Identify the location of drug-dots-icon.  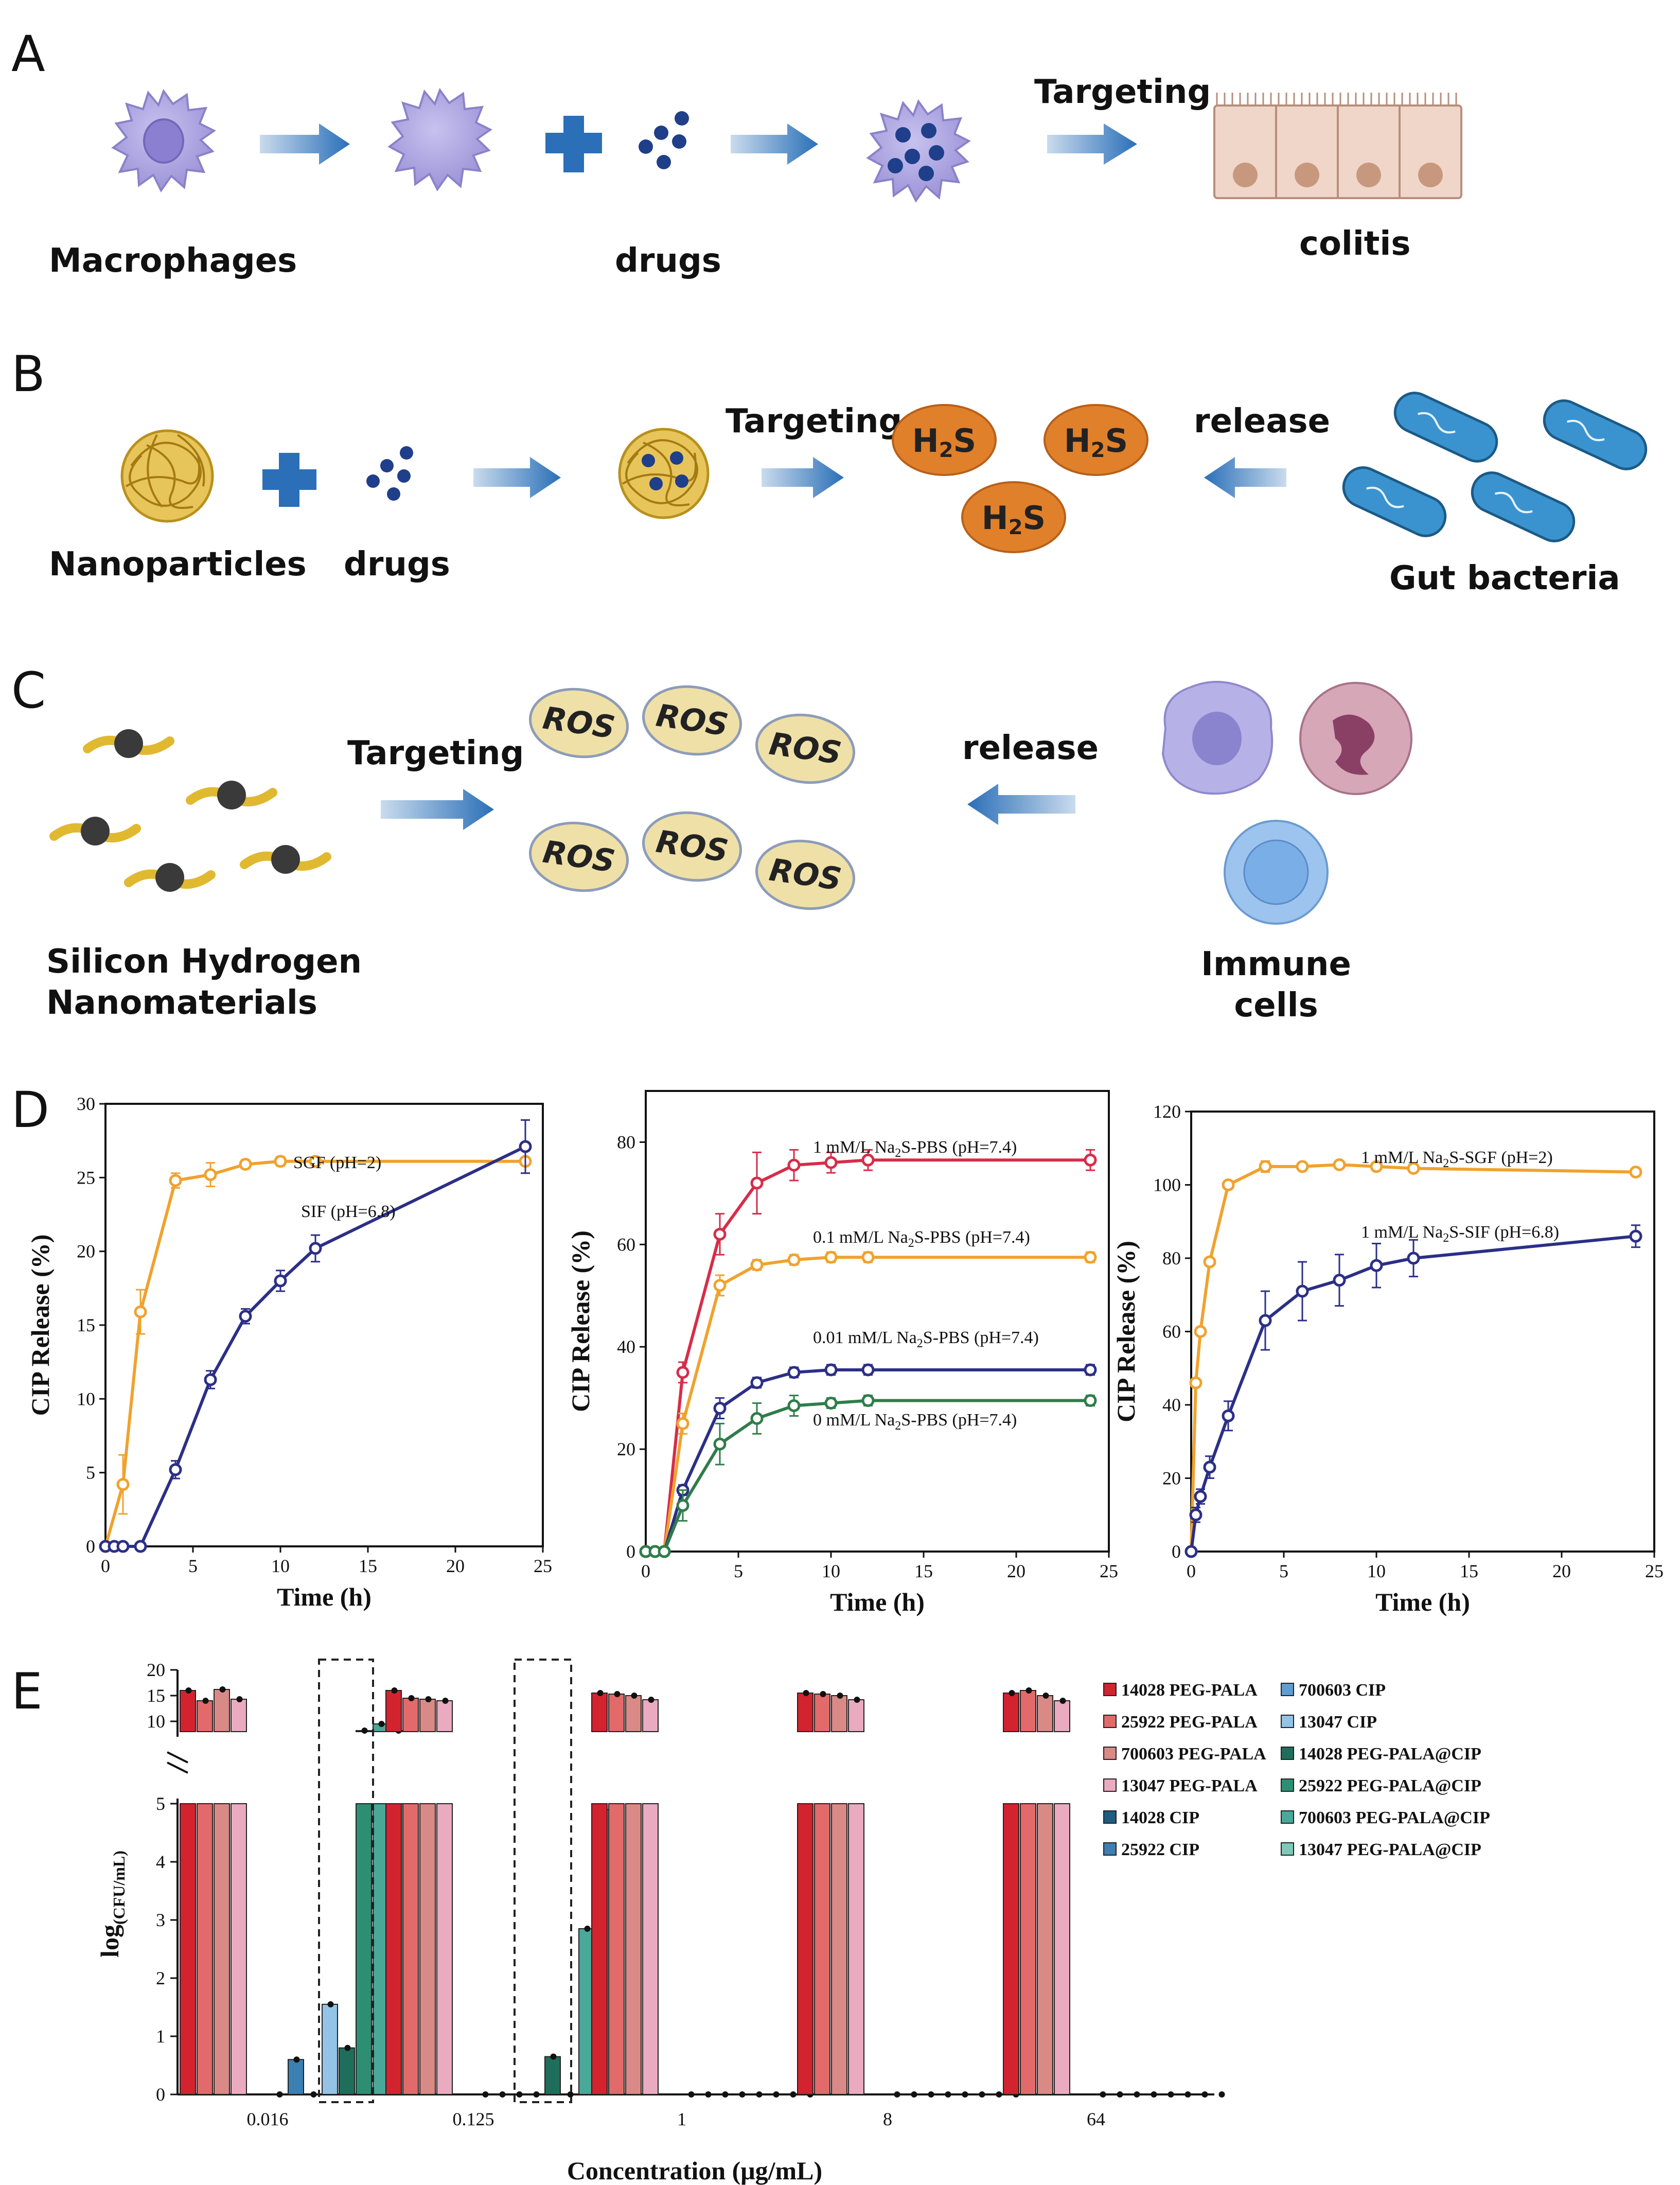
(389, 473).